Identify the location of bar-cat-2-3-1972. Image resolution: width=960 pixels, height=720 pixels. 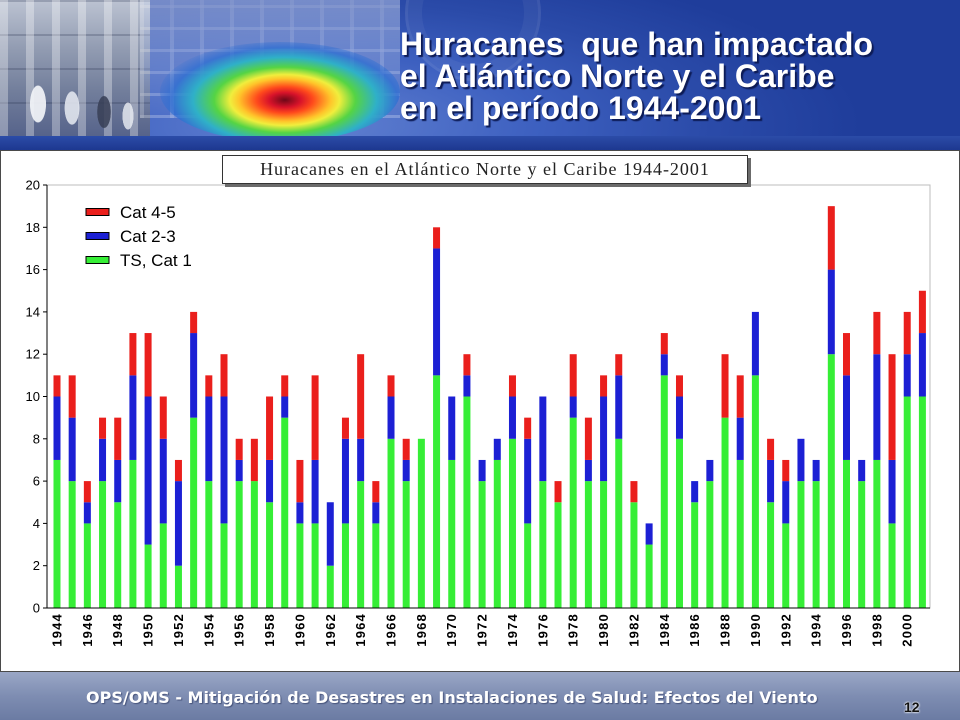
(482, 470).